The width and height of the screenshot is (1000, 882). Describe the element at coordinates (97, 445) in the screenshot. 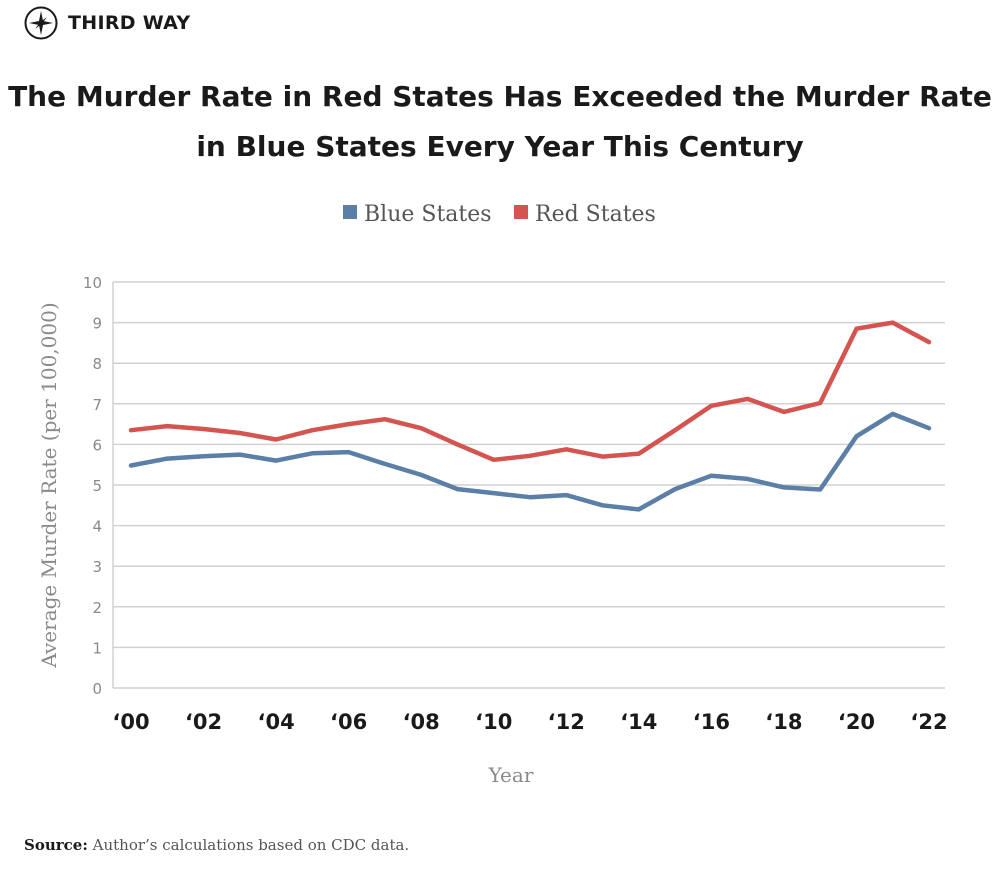

I see `y-tick-label: 6` at that location.